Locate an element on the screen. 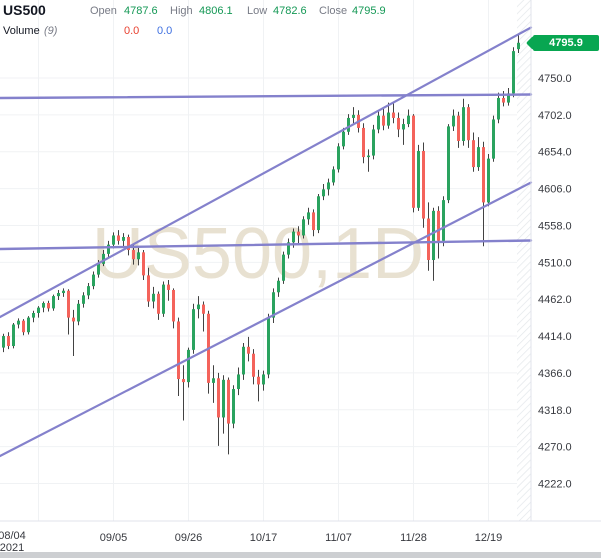 The image size is (601, 558). time-axis-label: 09/05 is located at coordinates (114, 538).